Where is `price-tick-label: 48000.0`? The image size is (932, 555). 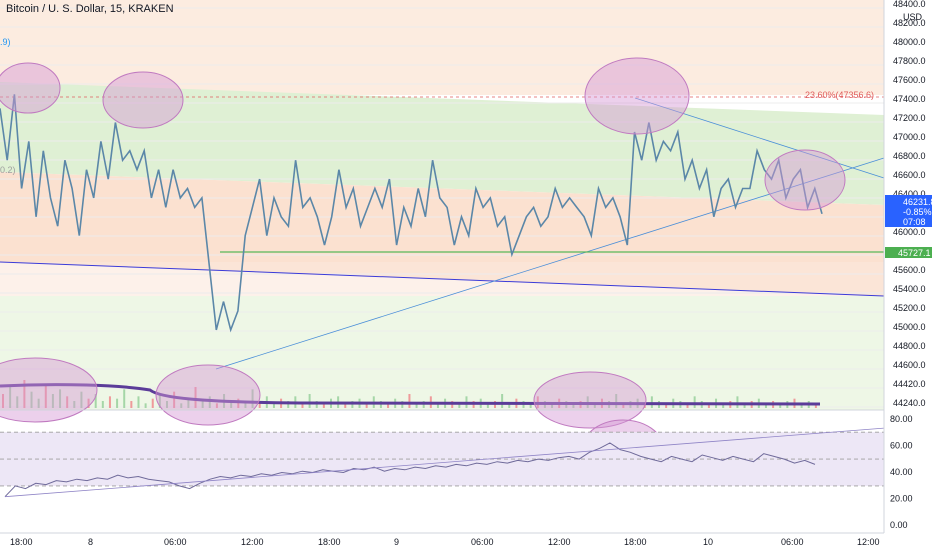 price-tick-label: 48000.0 is located at coordinates (909, 42).